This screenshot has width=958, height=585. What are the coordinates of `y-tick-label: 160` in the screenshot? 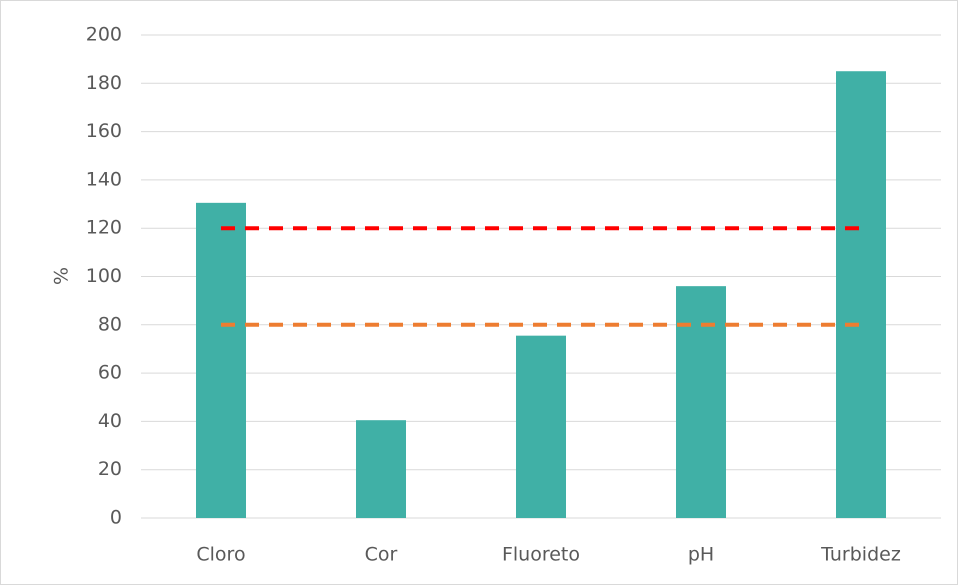 It's located at (104, 131).